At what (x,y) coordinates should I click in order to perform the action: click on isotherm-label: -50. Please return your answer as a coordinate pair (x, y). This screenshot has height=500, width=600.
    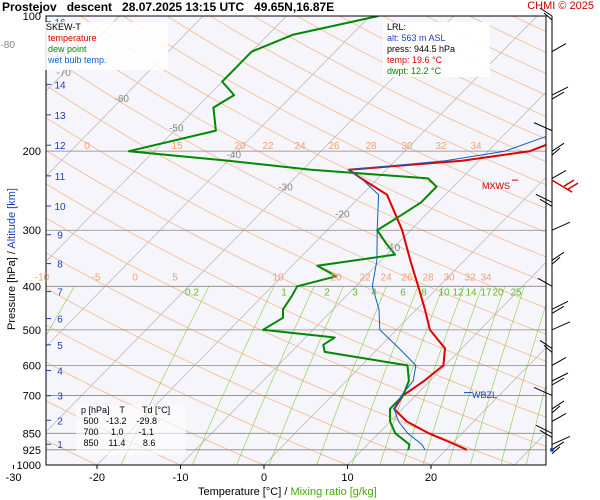
    Looking at the image, I should click on (176, 128).